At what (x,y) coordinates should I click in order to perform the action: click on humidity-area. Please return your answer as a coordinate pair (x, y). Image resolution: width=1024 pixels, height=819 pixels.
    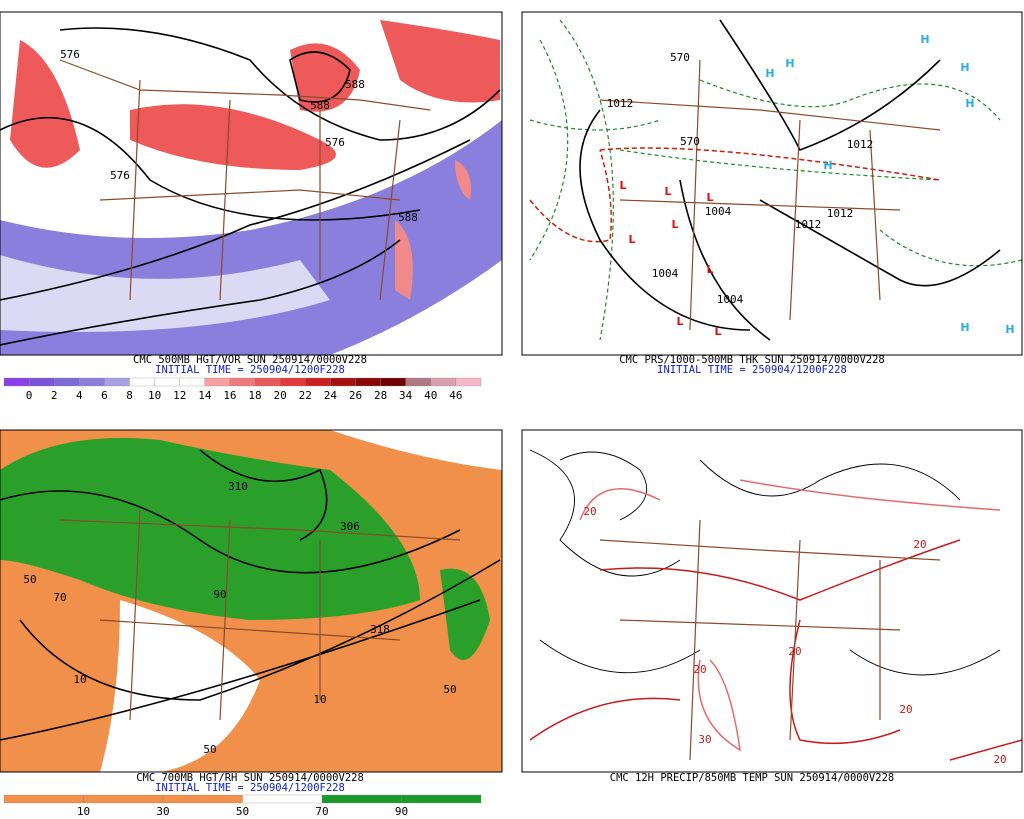
    Looking at the image, I should click on (210, 529).